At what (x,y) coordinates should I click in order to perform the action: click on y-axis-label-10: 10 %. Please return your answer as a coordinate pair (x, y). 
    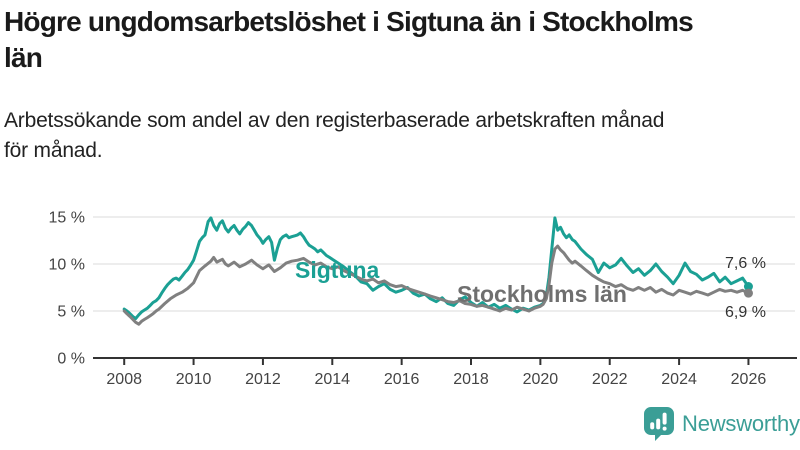
    Looking at the image, I should click on (67, 265).